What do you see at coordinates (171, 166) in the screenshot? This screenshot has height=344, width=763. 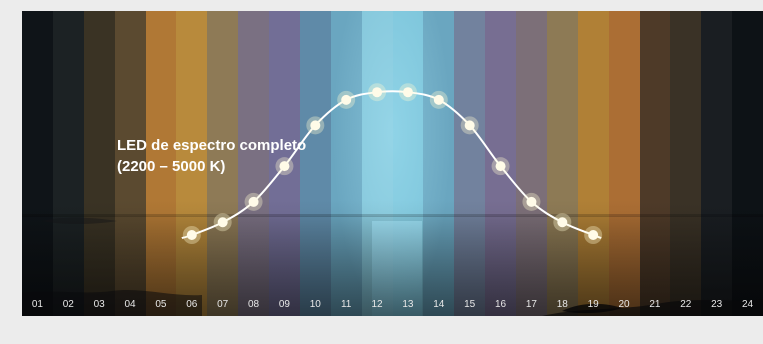 I see `annotation-line-2: (2200 – 5000 K)` at bounding box center [171, 166].